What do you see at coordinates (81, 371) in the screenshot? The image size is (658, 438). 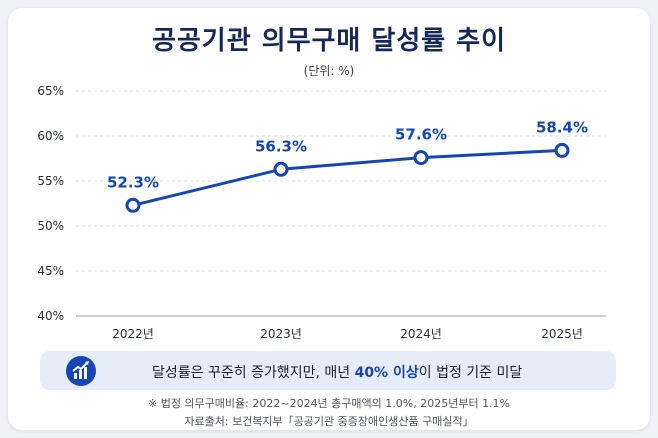 I see `growth-chart-icon` at bounding box center [81, 371].